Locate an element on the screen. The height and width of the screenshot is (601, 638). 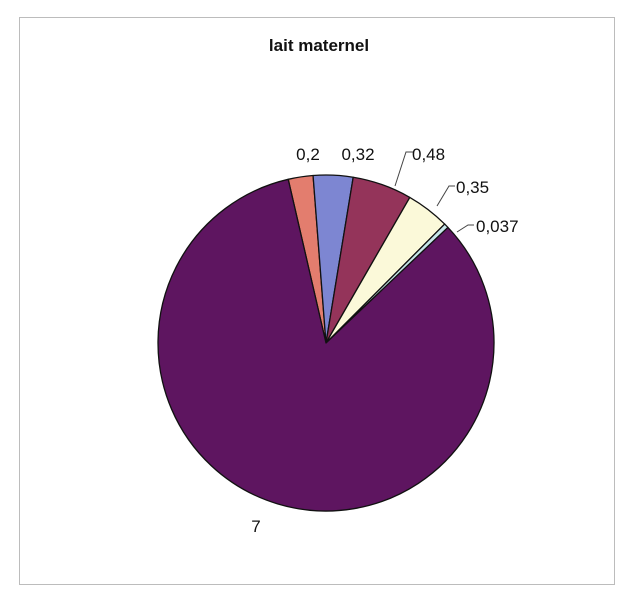
chart-title: lait maternel is located at coordinates (319, 45).